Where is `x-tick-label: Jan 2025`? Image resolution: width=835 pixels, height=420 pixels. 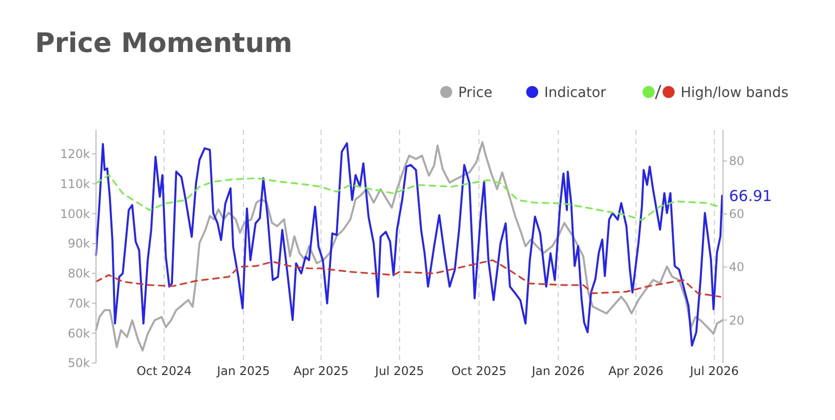
x-tick-label: Jan 2025 is located at coordinates (243, 371).